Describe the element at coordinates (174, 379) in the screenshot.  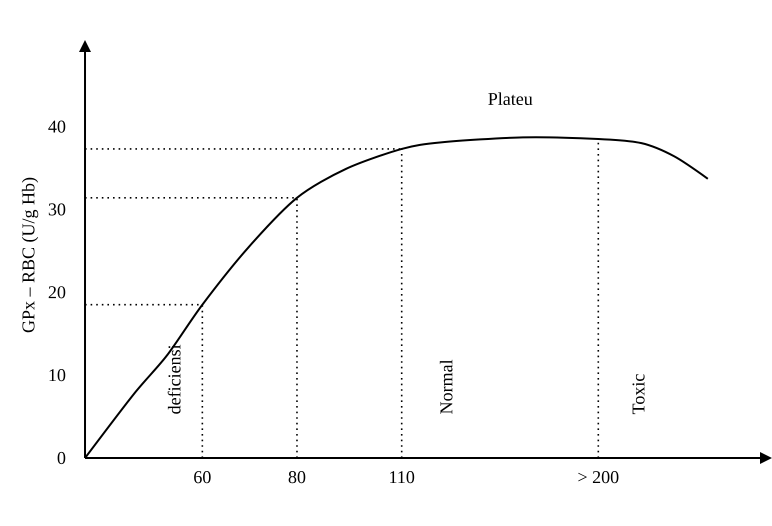
I see `annotation: deficiensi` at that location.